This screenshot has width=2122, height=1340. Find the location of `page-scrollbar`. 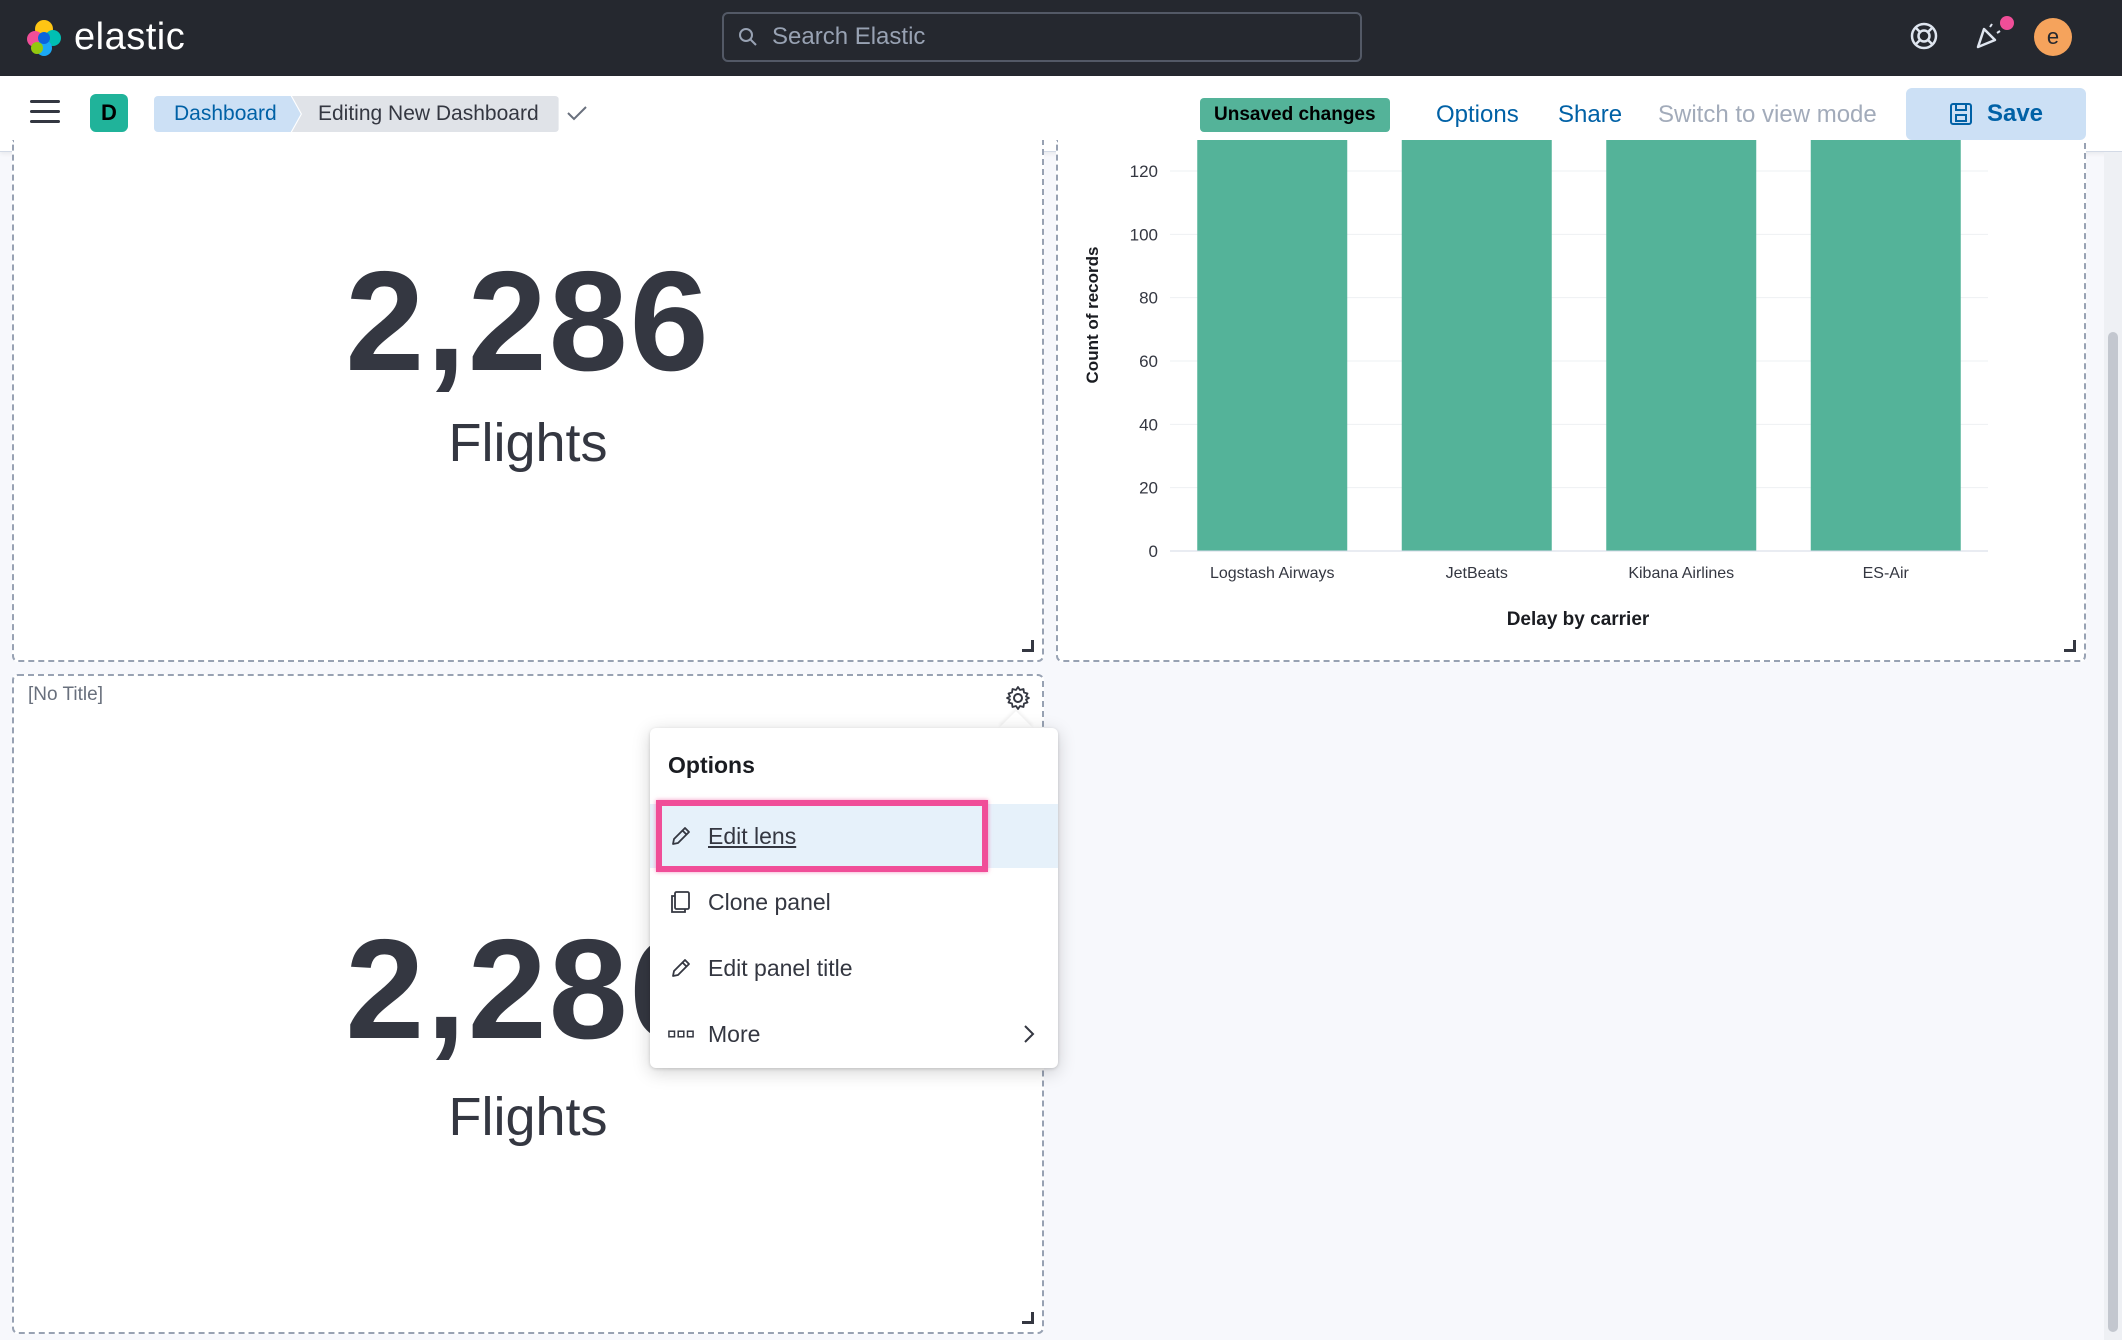

page-scrollbar is located at coordinates (2113, 746).